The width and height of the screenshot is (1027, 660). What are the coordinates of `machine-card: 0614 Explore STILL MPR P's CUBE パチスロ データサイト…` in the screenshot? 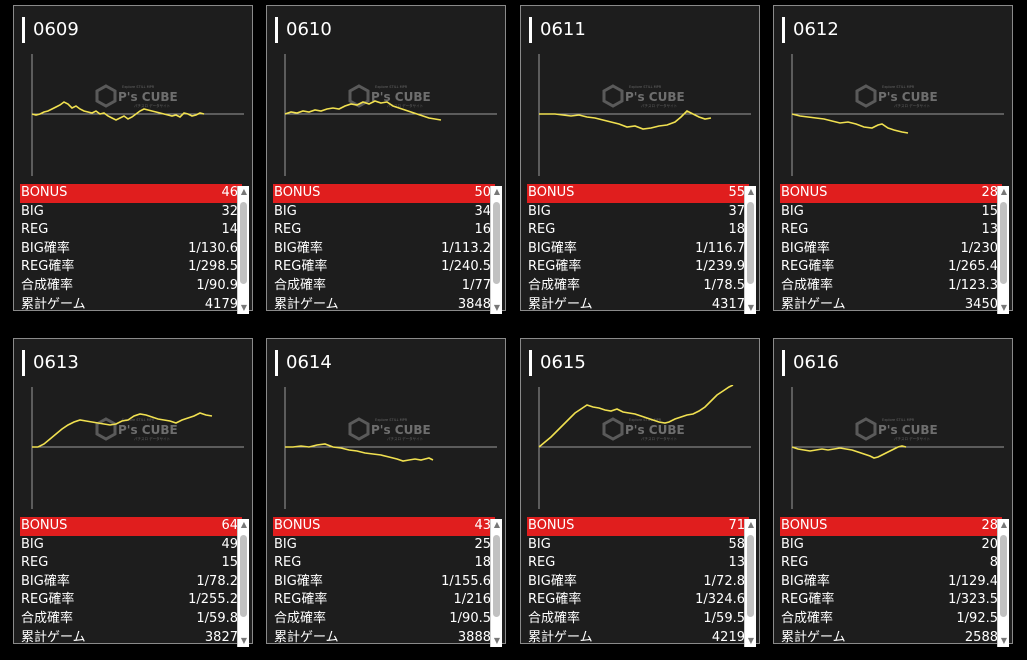 It's located at (386, 492).